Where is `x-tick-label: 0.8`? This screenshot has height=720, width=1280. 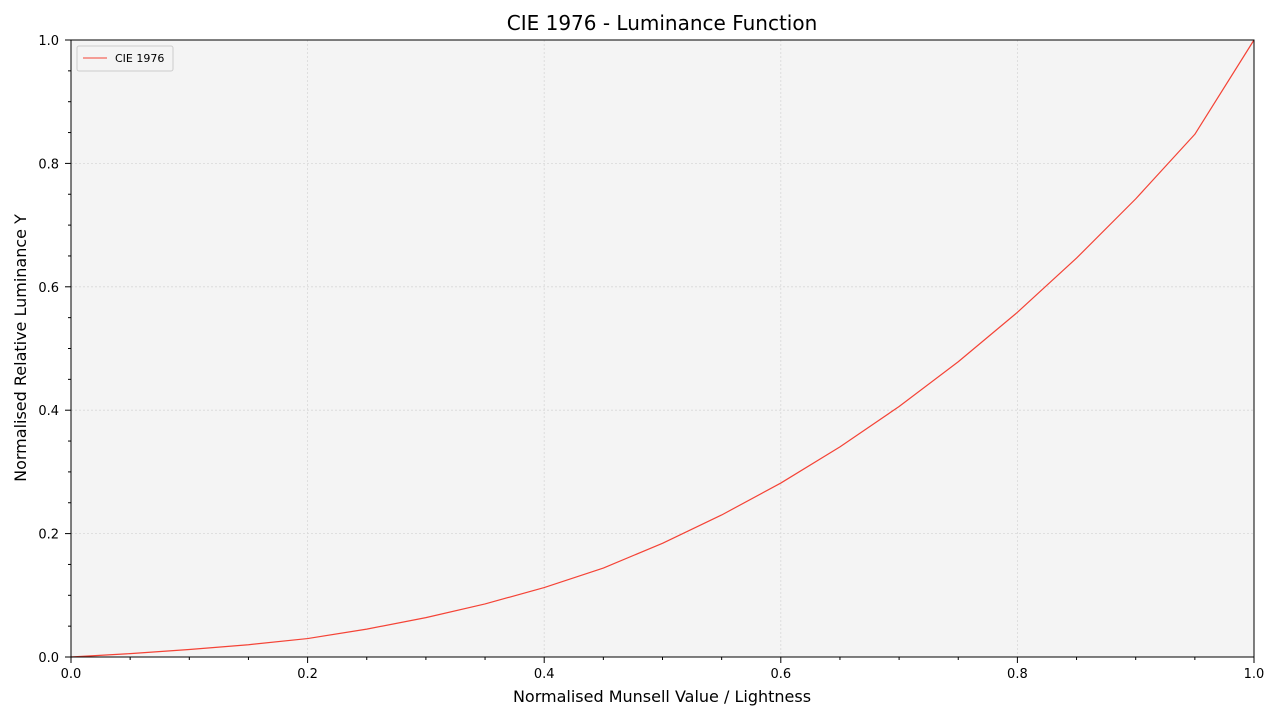
x-tick-label: 0.8 is located at coordinates (1017, 674).